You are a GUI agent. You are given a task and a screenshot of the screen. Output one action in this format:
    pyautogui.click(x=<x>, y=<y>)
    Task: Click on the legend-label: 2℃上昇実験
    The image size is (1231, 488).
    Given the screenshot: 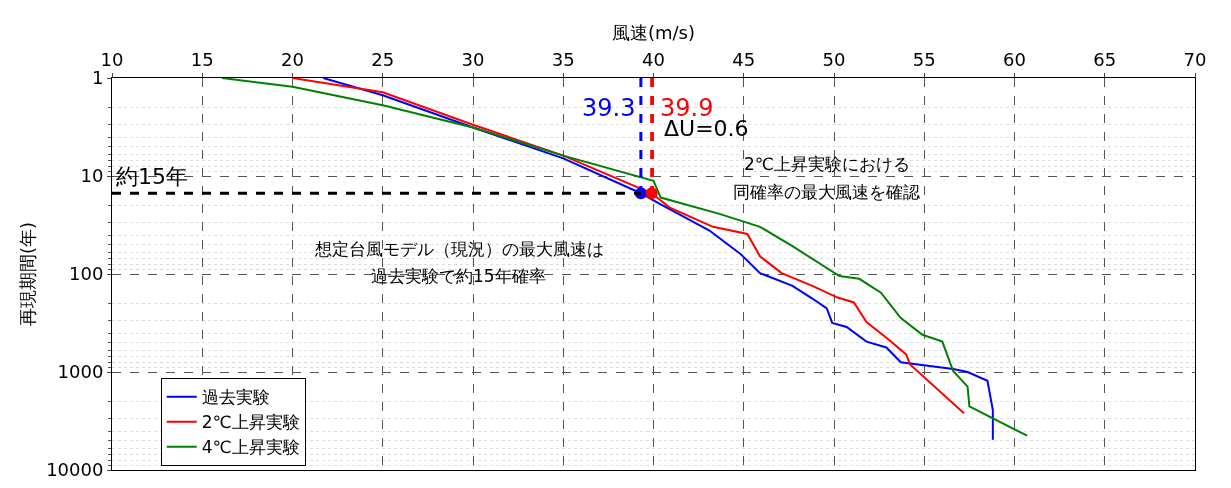 What is the action you would take?
    pyautogui.click(x=250, y=422)
    